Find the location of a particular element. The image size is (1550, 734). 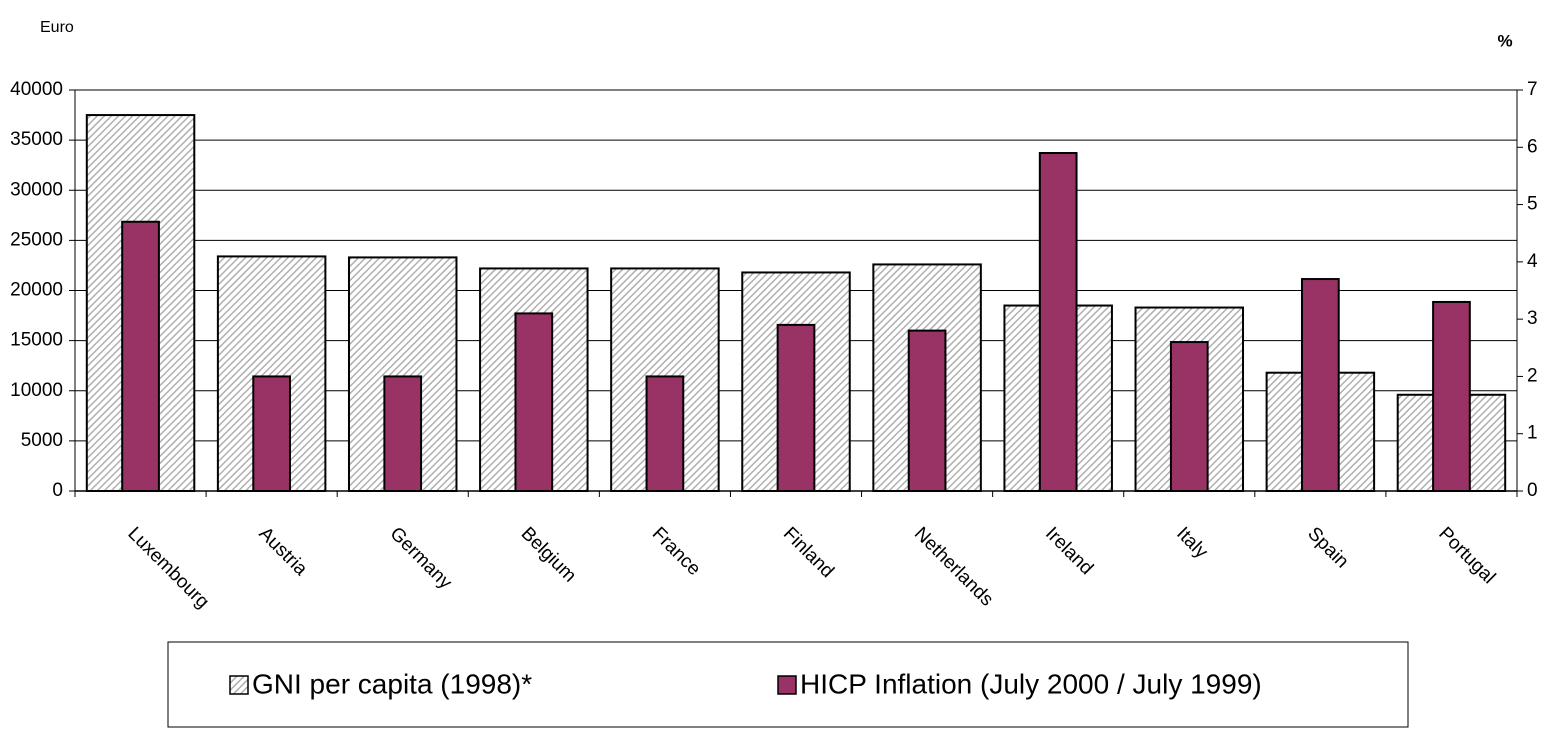

y-tick-label: 25000 is located at coordinates (36, 239).